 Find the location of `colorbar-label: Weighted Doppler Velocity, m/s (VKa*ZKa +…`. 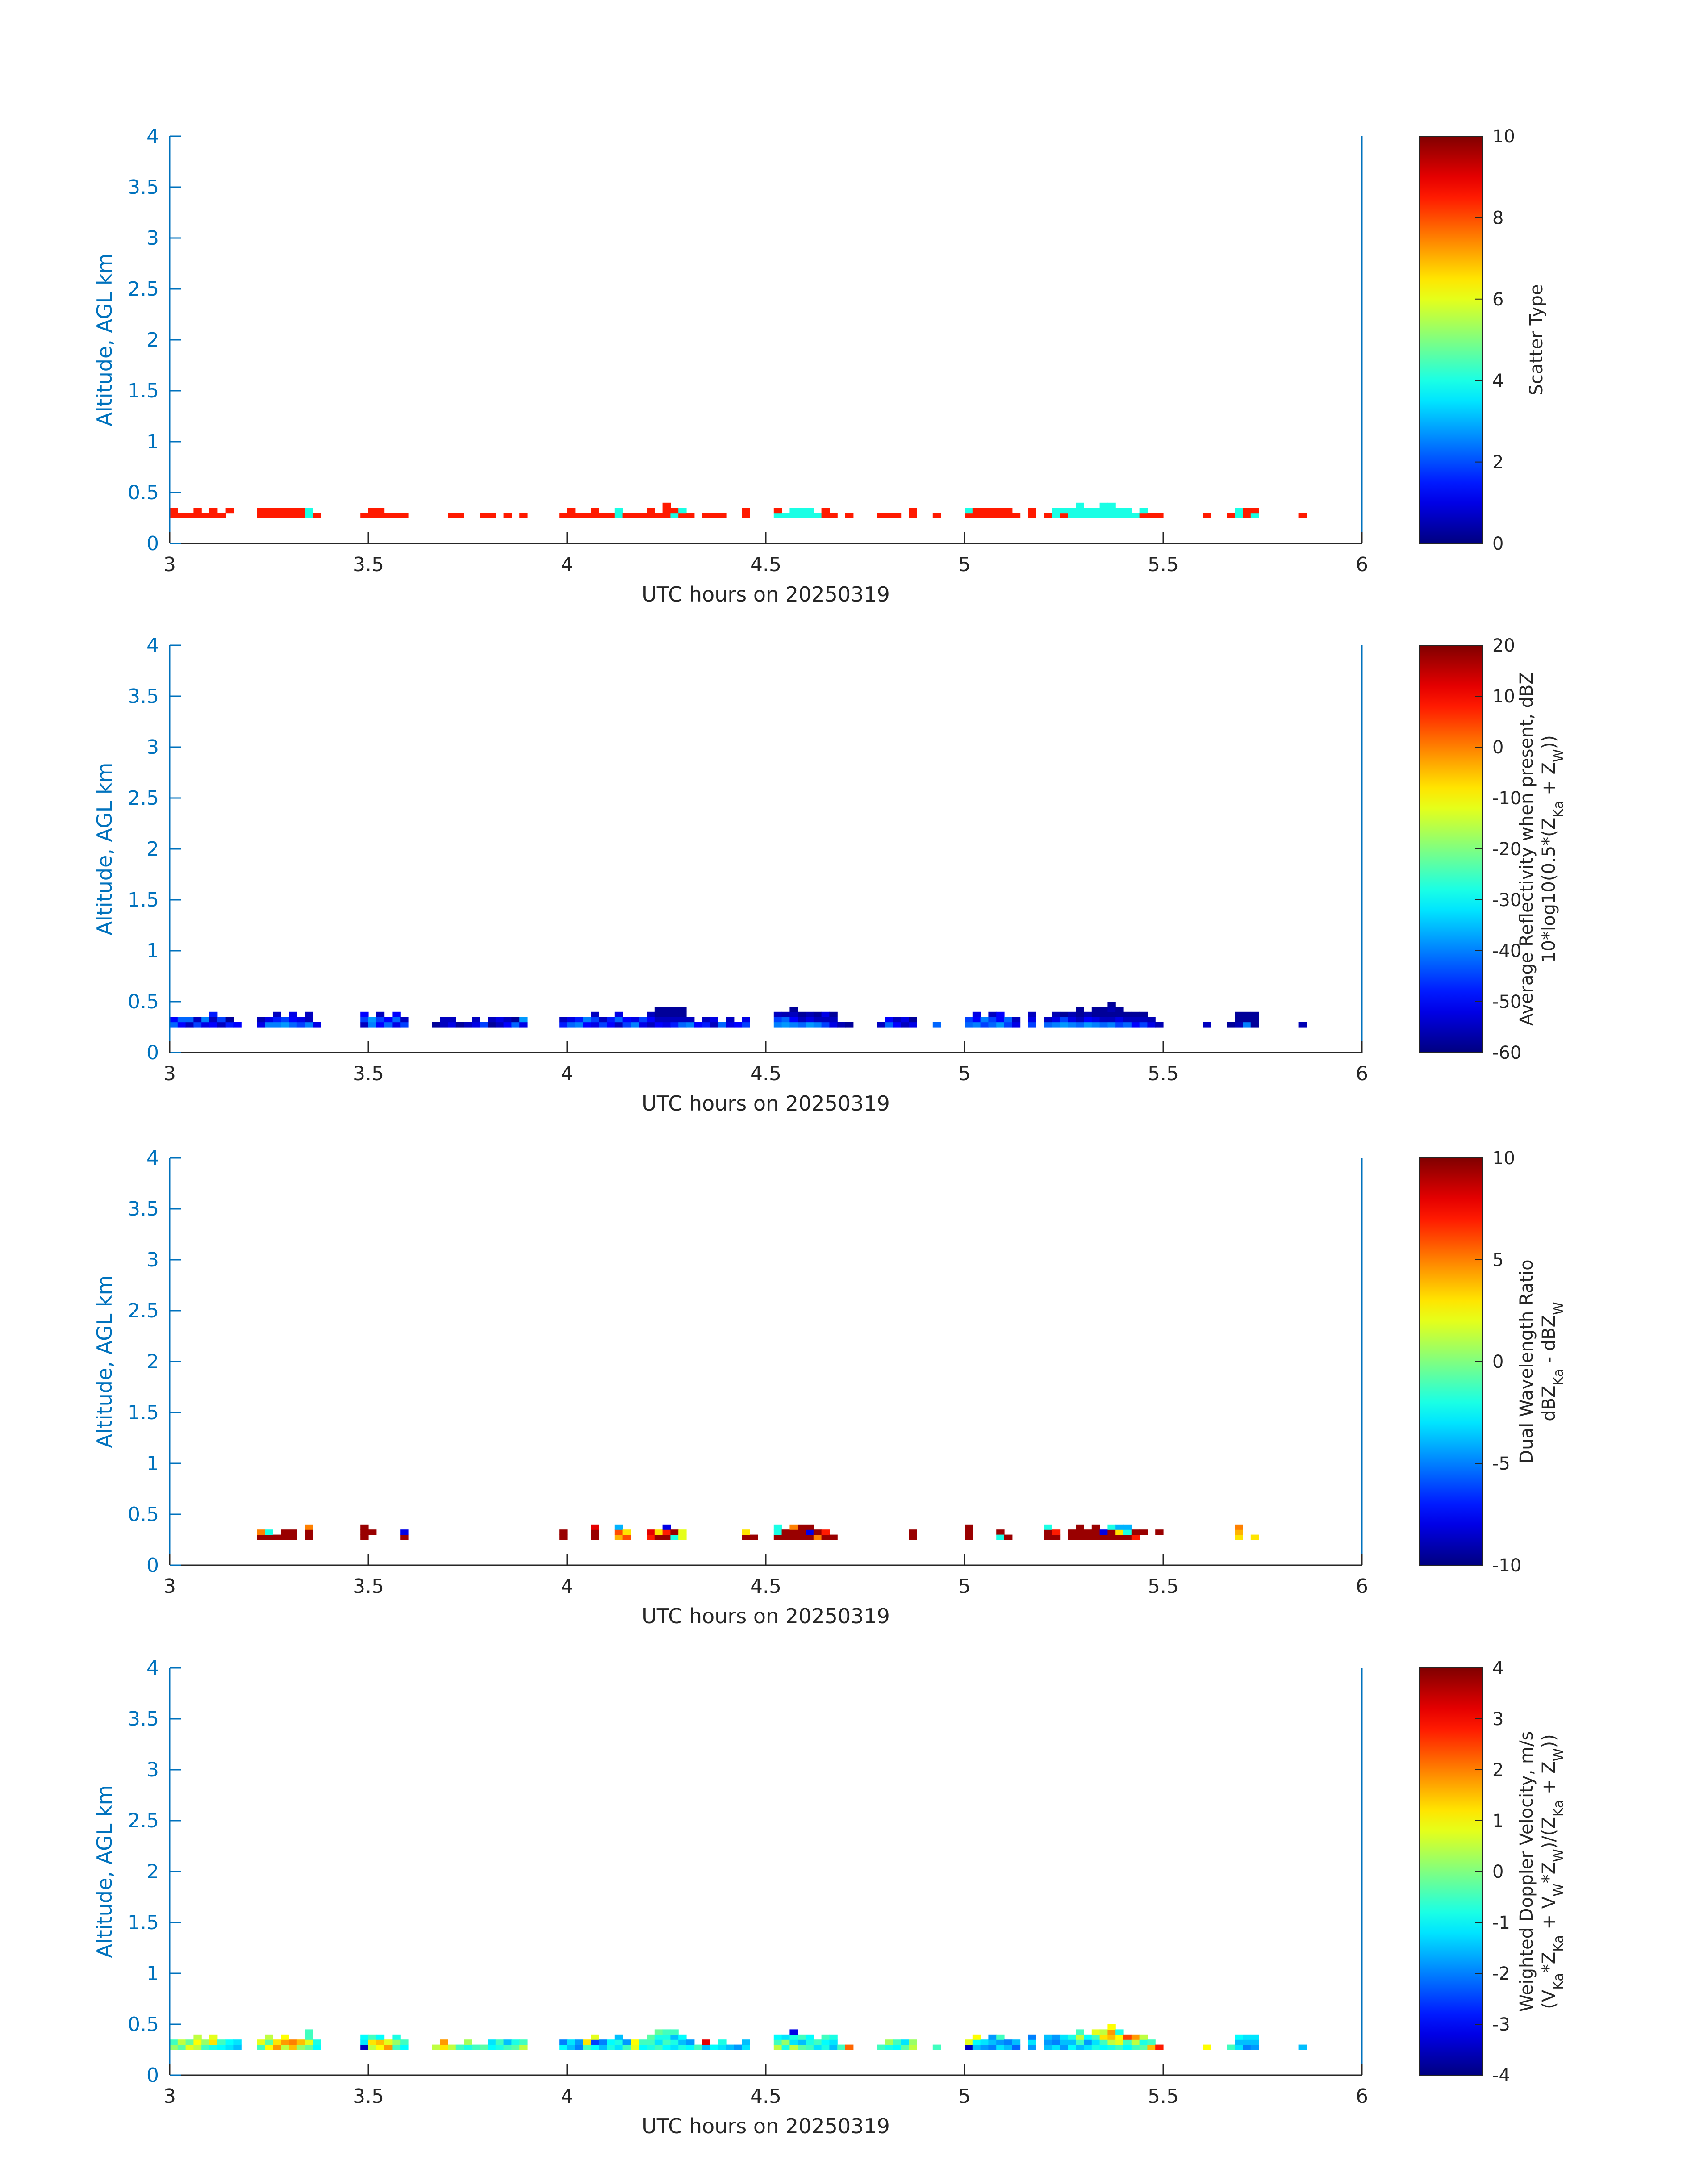

colorbar-label: Weighted Doppler Velocity, m/s (VKa*ZKa +… is located at coordinates (1541, 1871).